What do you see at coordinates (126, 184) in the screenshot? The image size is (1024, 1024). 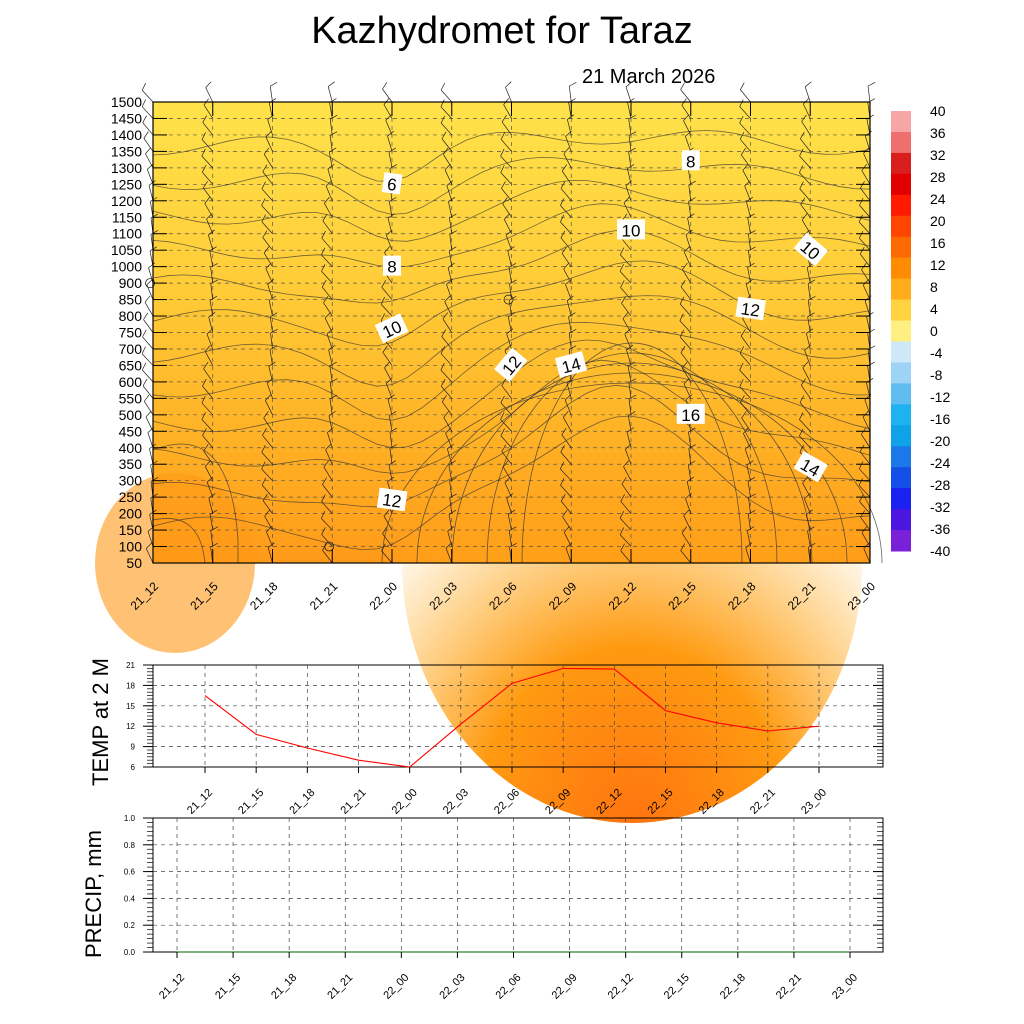 I see `y-tick-label: 1250` at bounding box center [126, 184].